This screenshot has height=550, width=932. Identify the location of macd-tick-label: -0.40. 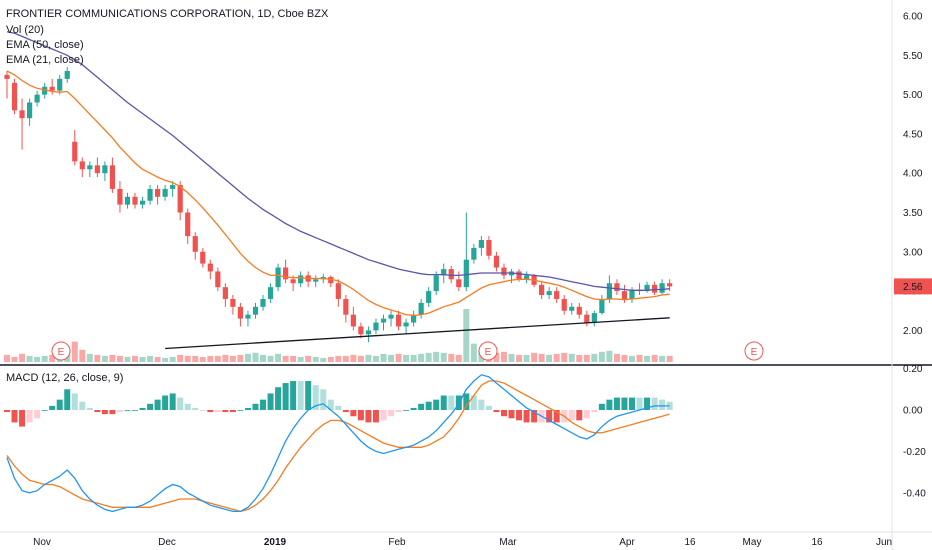
(914, 493).